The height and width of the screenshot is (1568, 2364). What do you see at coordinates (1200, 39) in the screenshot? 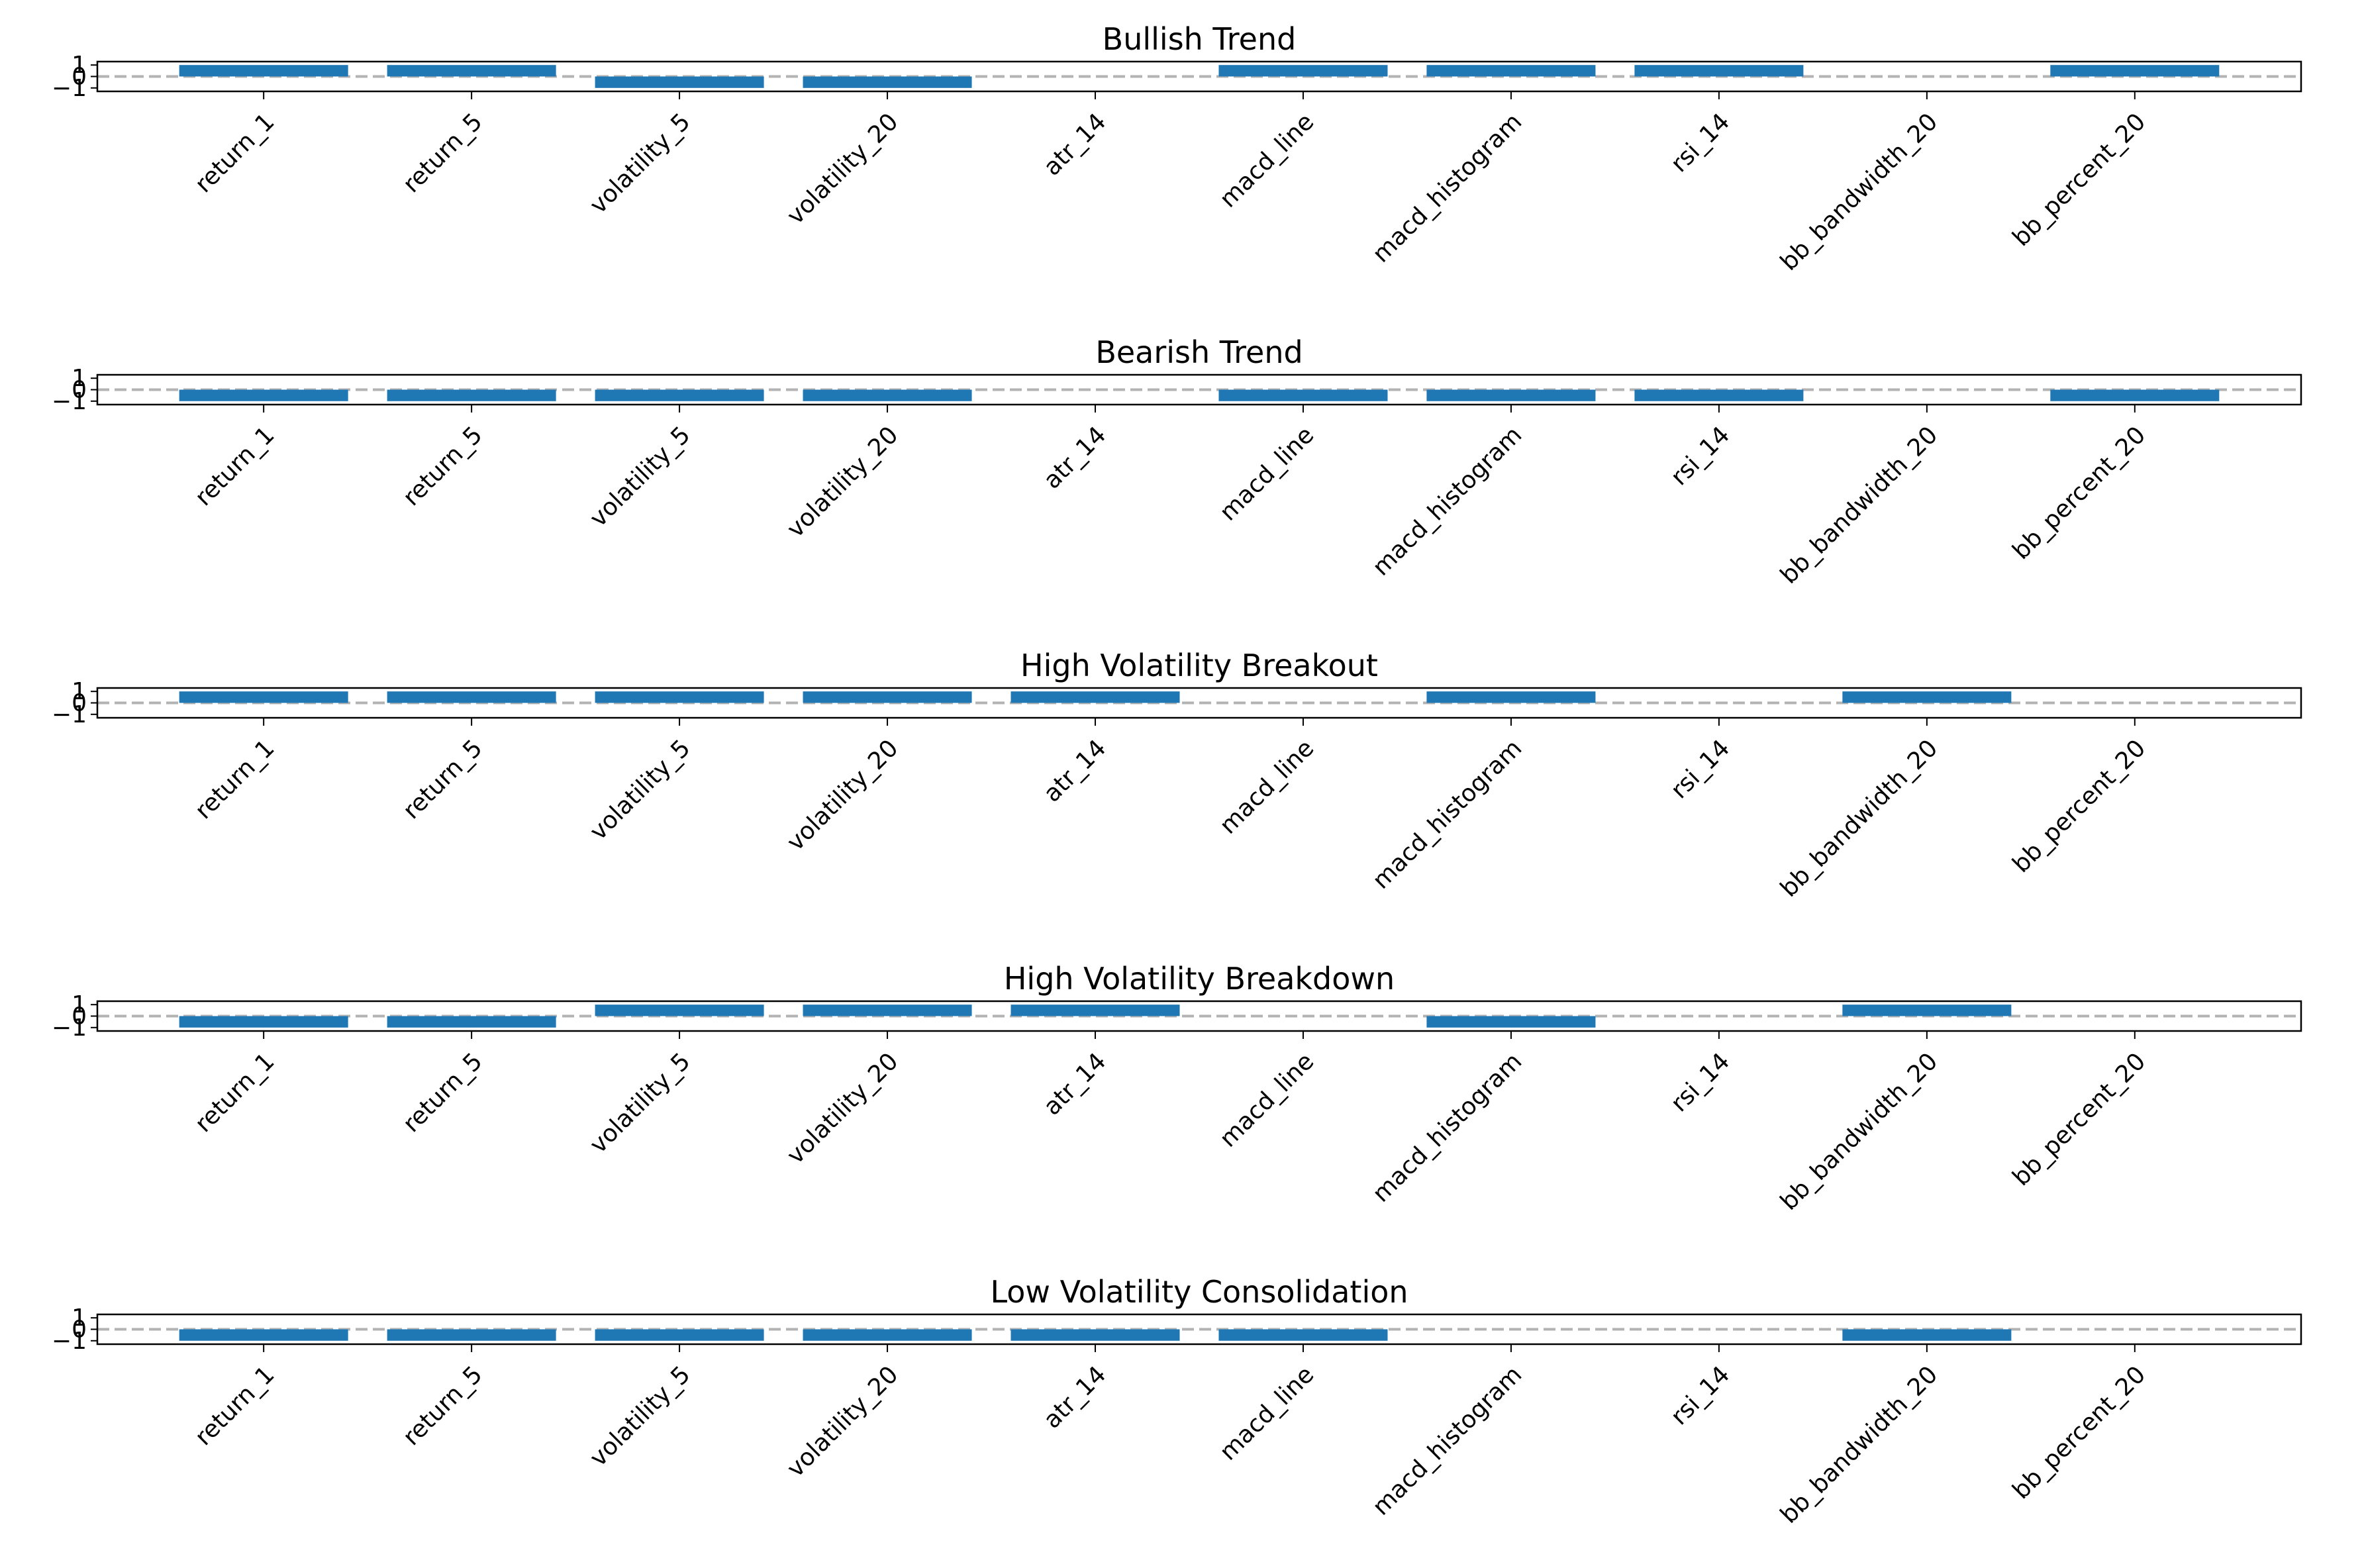
I see `panel-title: Bullish Trend` at bounding box center [1200, 39].